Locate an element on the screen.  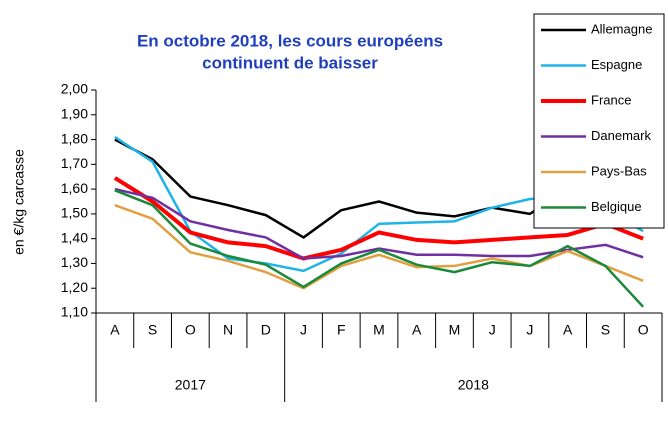
legend-label: Pays-Bas is located at coordinates (619, 170).